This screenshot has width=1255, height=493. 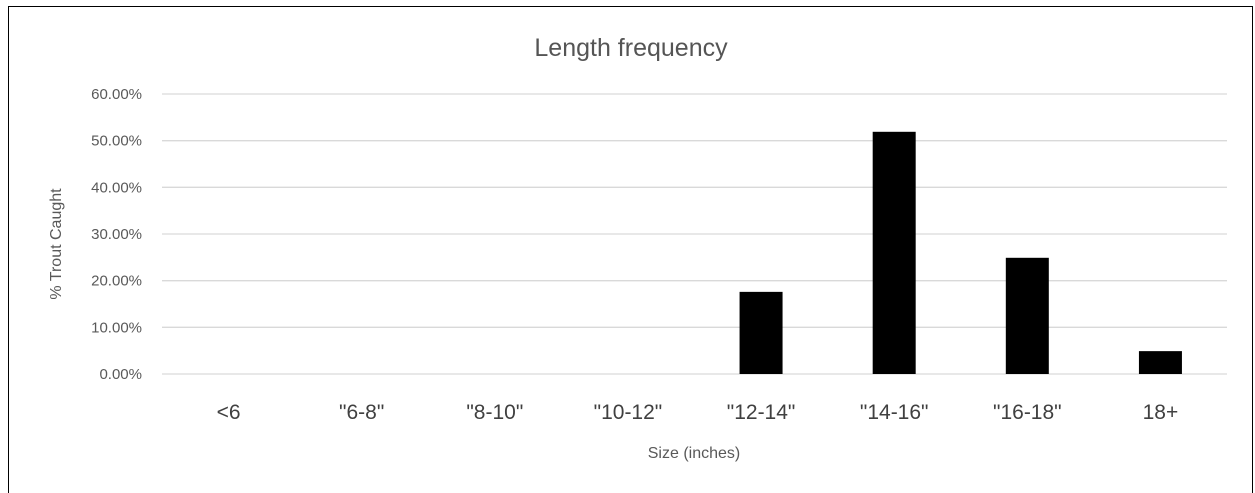 I want to click on y-tick-label: 20.00%, so click(x=116, y=281).